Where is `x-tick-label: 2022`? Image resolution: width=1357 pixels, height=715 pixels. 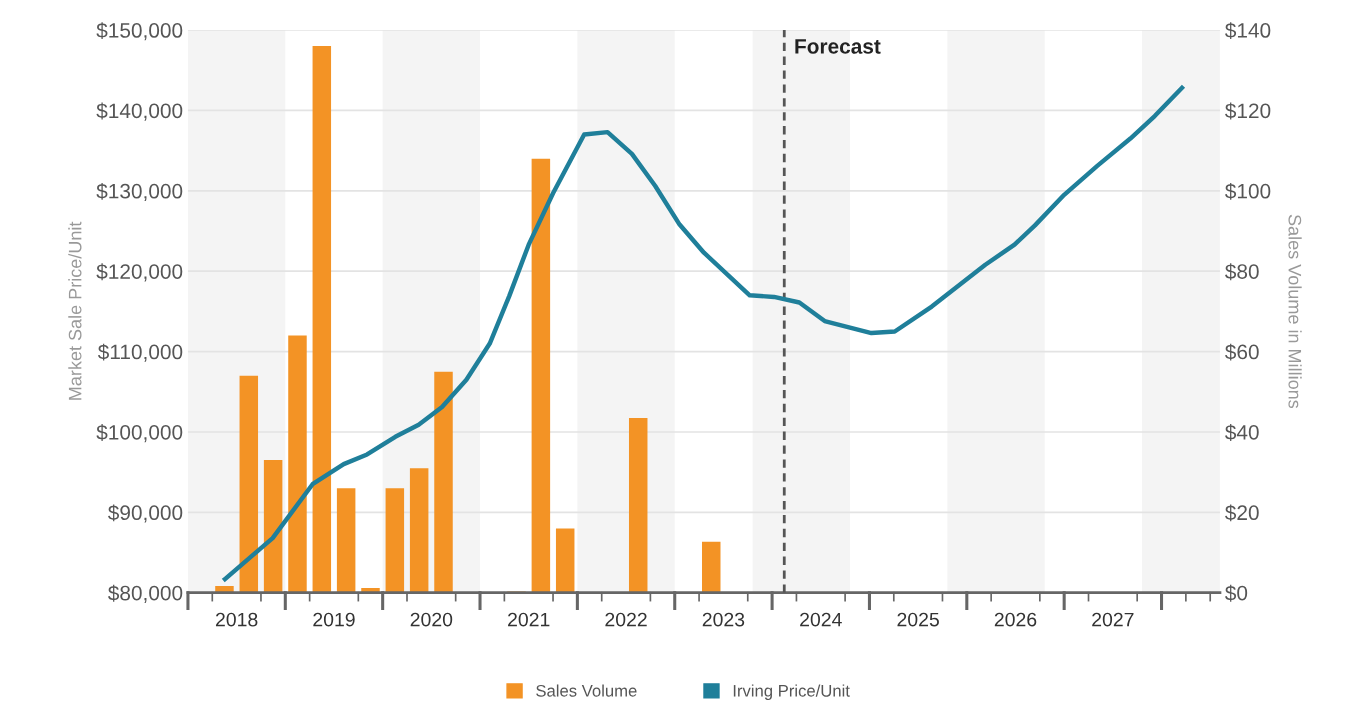
x-tick-label: 2022 is located at coordinates (626, 619).